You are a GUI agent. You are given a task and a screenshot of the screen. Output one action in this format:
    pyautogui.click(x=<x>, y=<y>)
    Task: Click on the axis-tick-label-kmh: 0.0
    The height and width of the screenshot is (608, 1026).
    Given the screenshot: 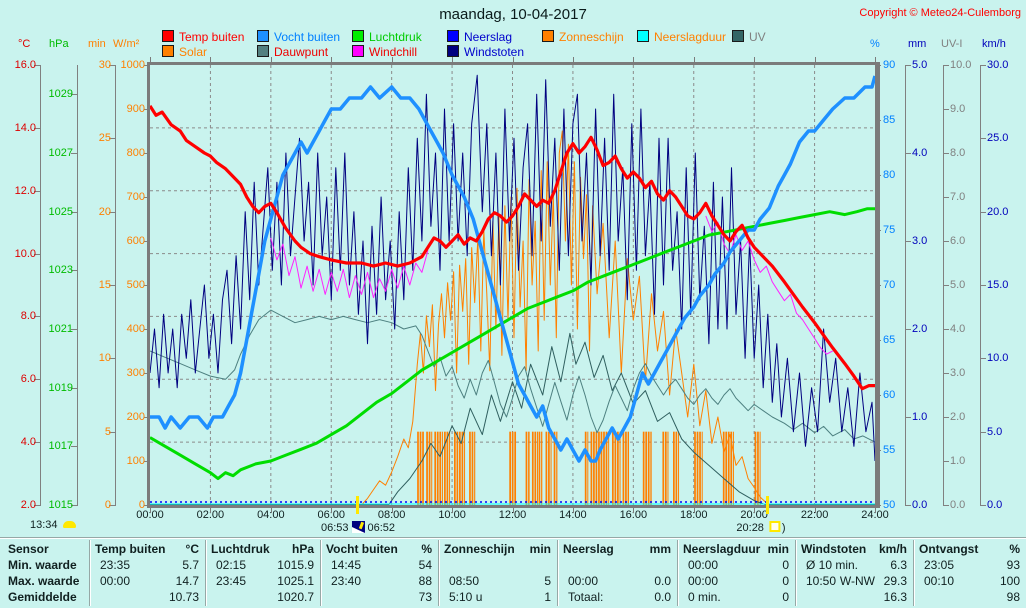 What is the action you would take?
    pyautogui.click(x=995, y=505)
    